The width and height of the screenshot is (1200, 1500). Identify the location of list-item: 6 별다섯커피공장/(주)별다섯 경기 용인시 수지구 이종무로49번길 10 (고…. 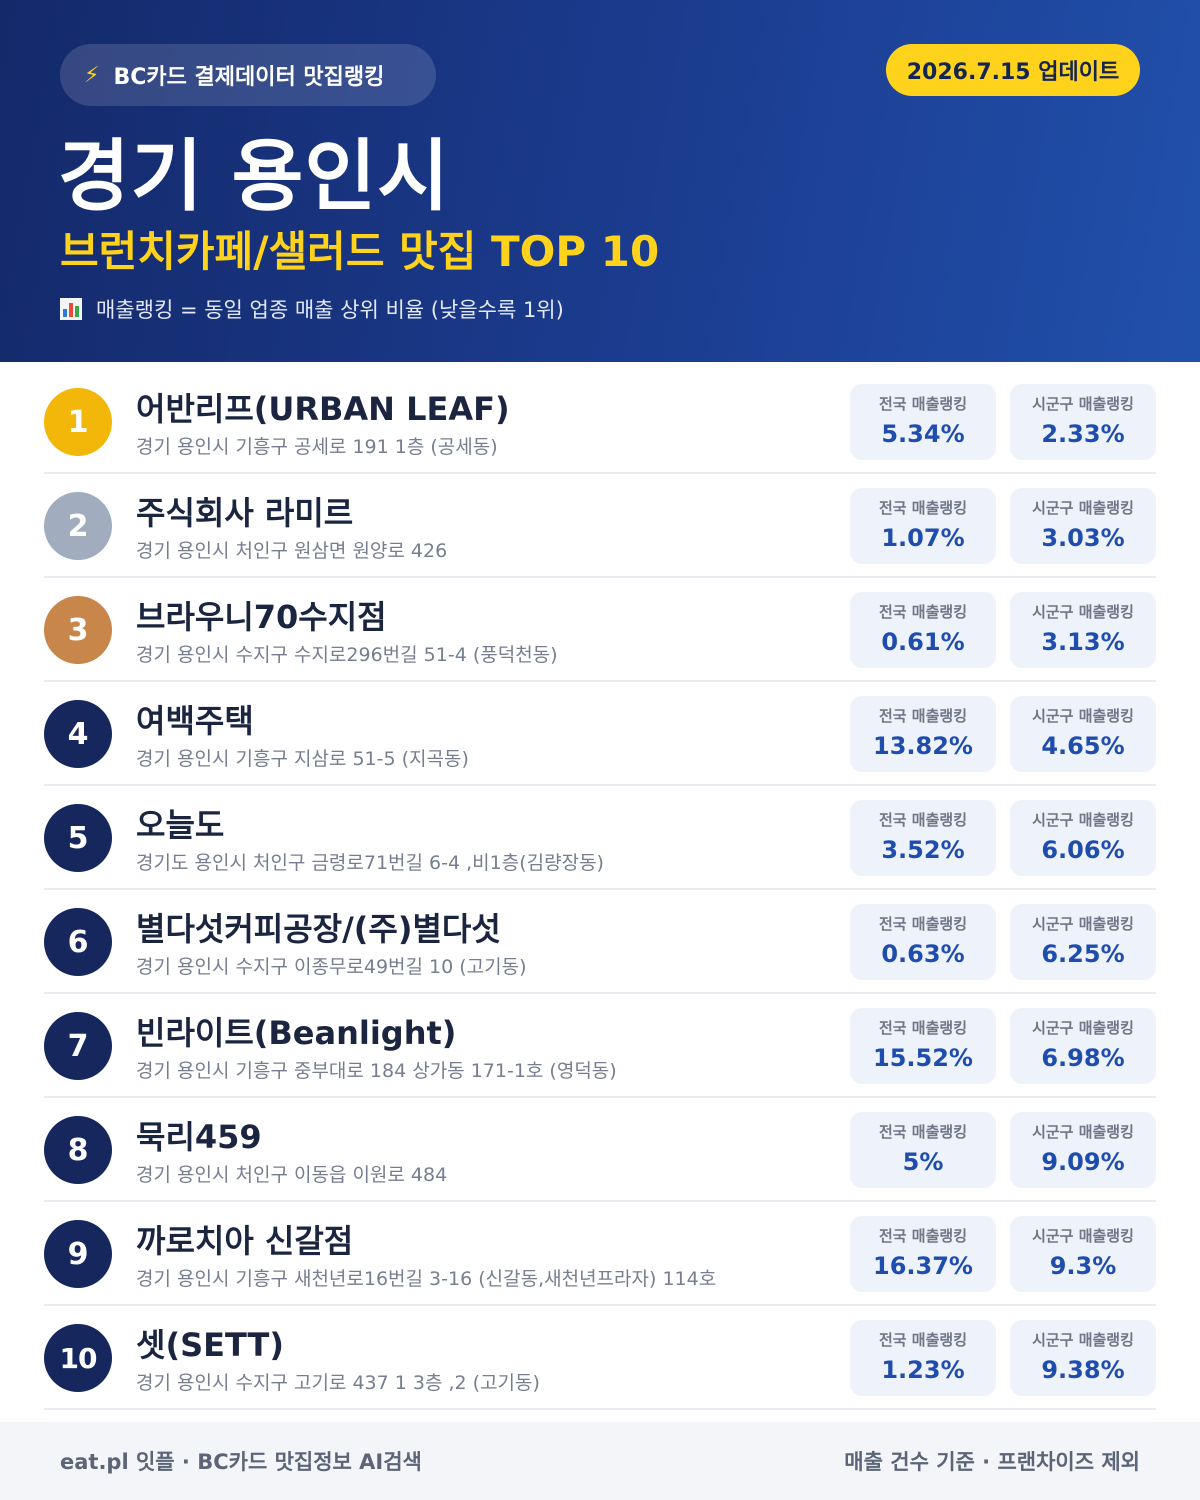
(600, 942).